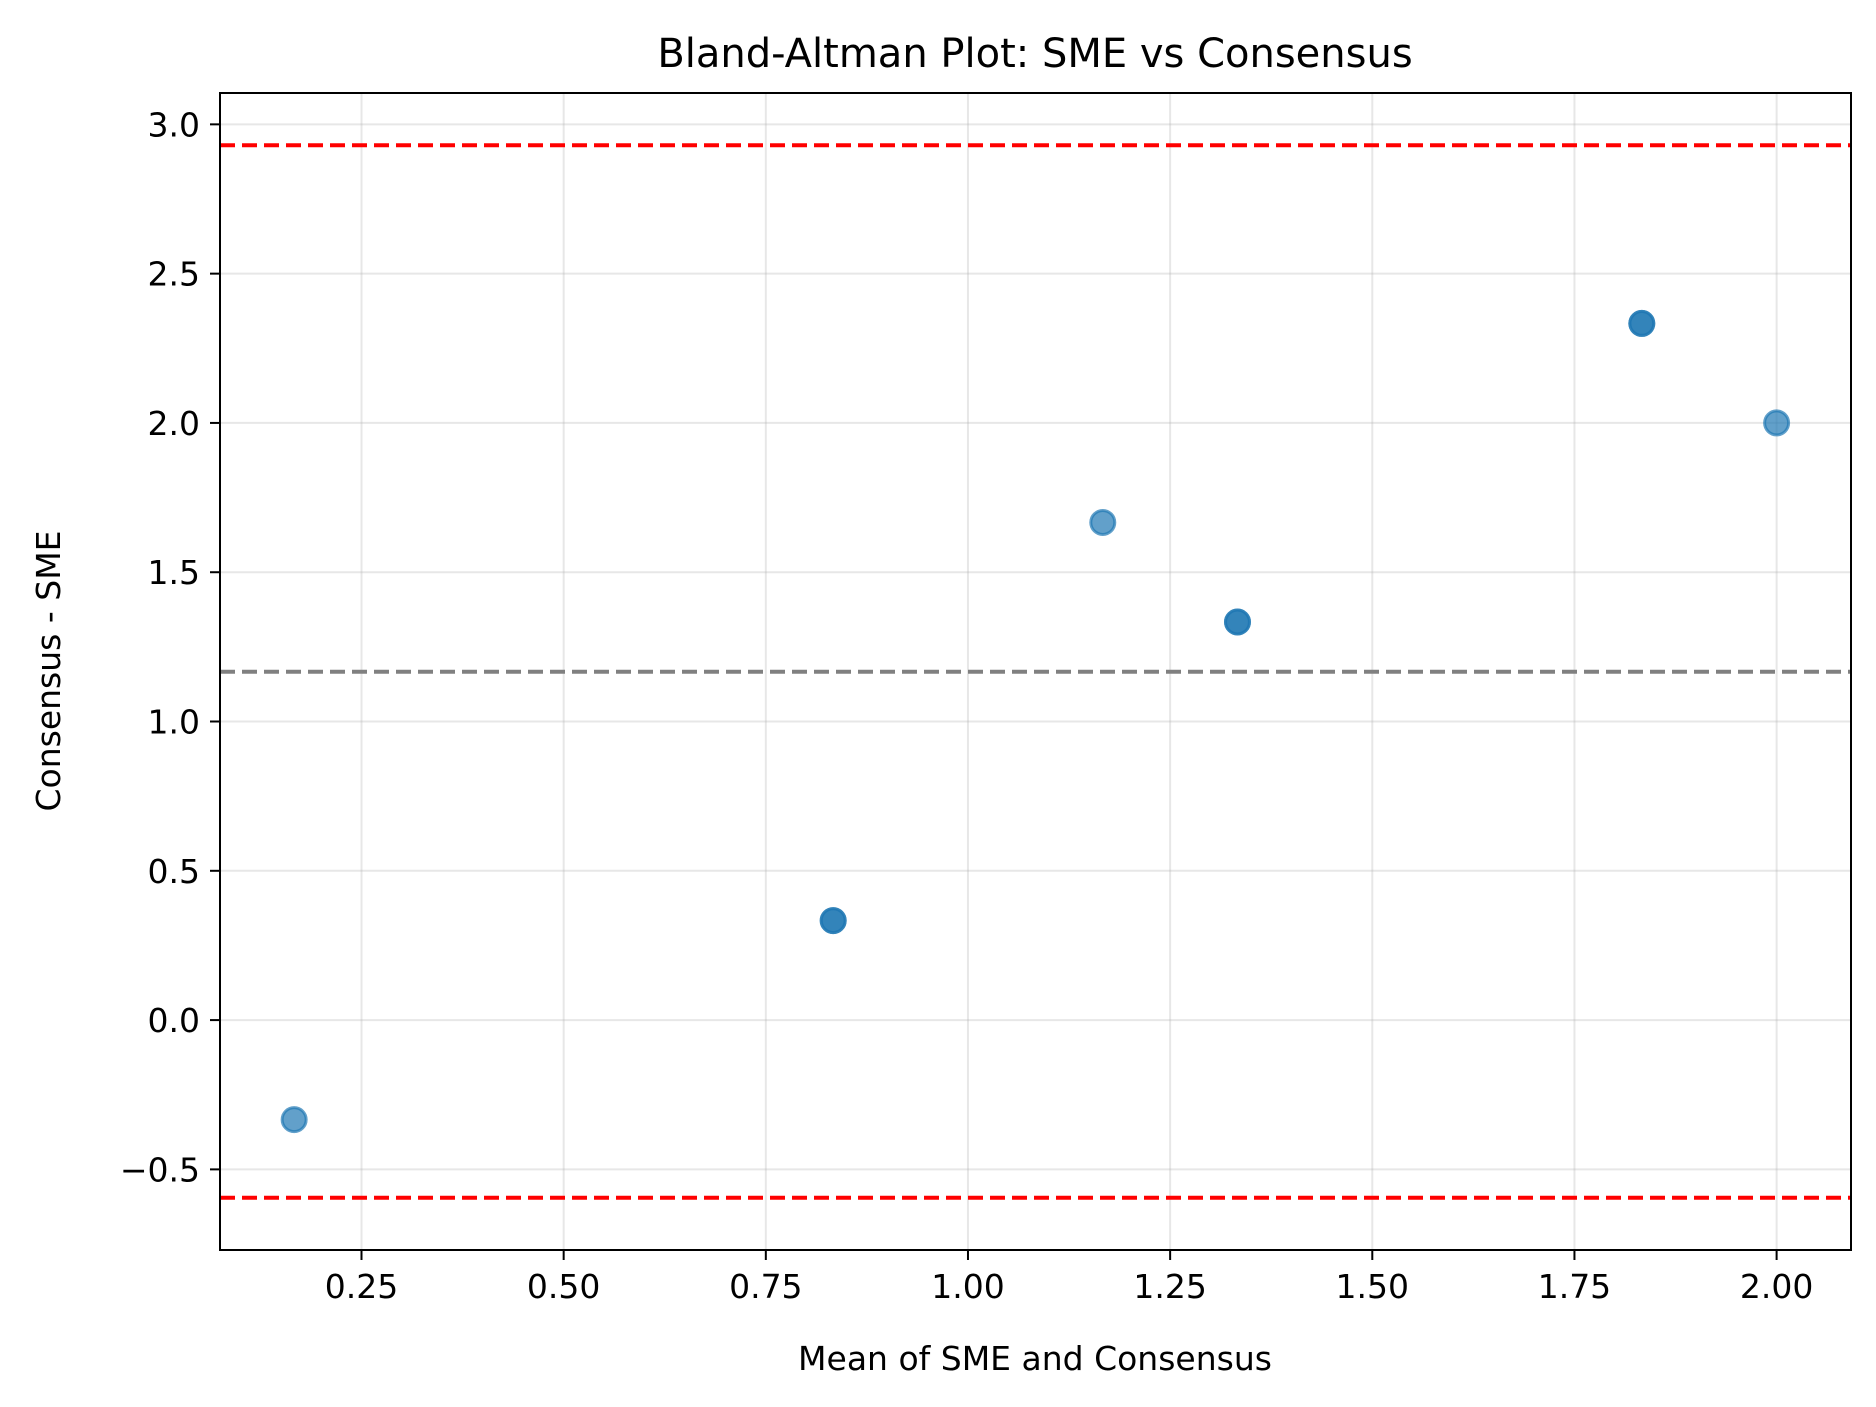 This screenshot has width=1876, height=1407. Describe the element at coordinates (160, 1169) in the screenshot. I see `y-tick-label: −0.5` at that location.